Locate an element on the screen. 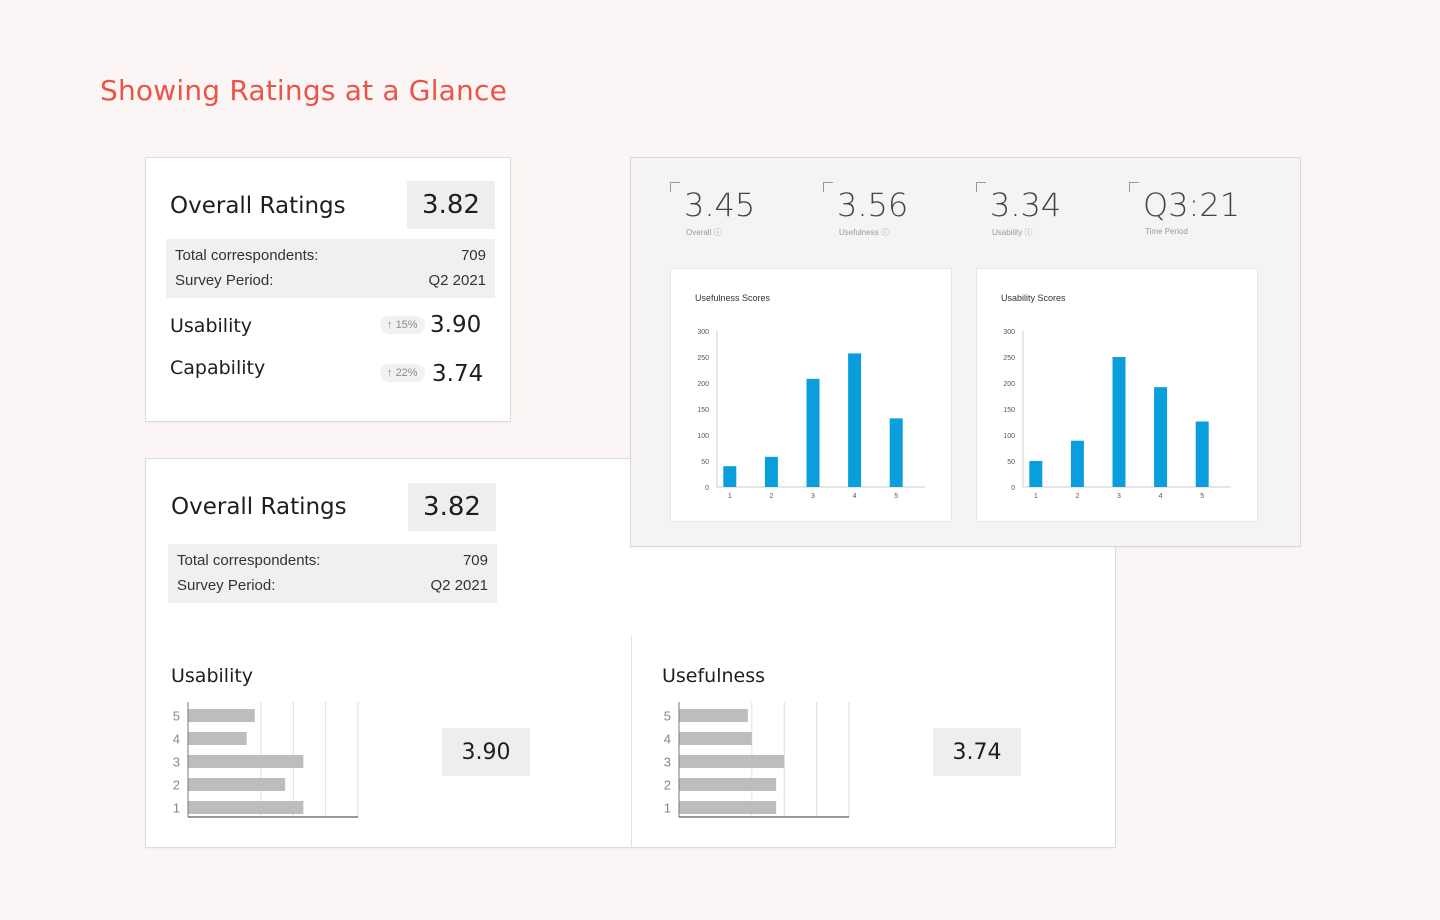  kpi-caption-text: Usability is located at coordinates (1007, 232).